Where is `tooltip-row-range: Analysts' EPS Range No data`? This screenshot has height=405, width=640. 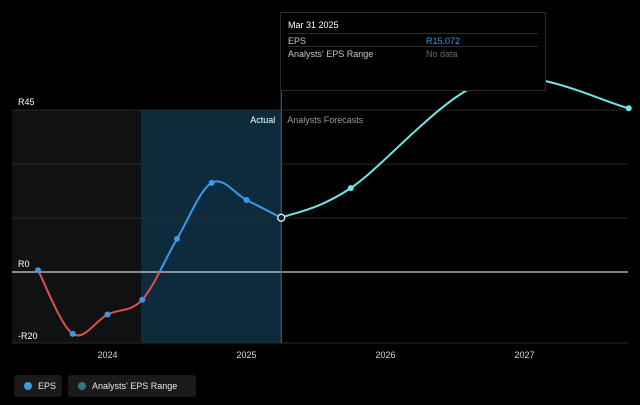
tooltip-row-range: Analysts' EPS Range No data is located at coordinates (413, 53).